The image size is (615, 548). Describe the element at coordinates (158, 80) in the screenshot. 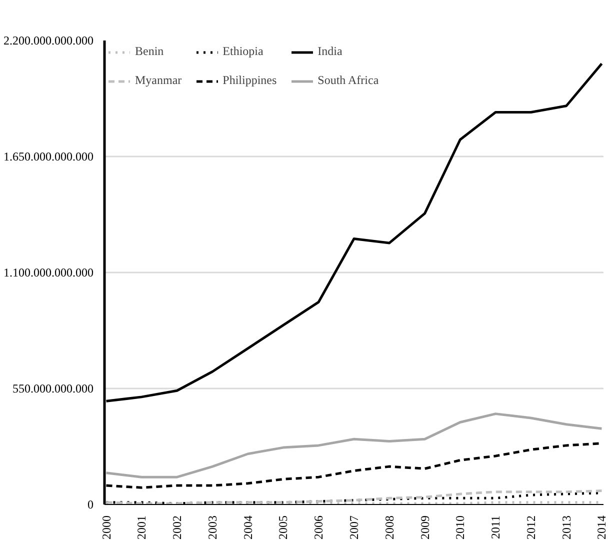

I see `legend-label: Myanmar` at that location.